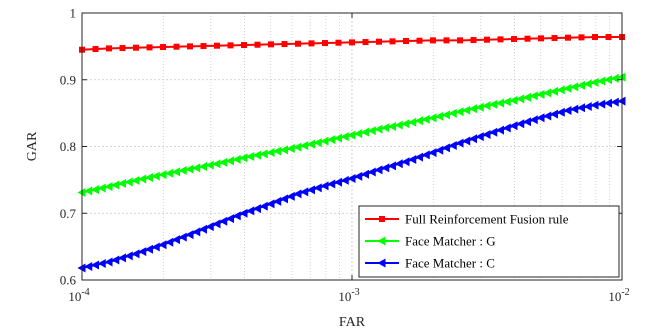 The width and height of the screenshot is (645, 333). Describe the element at coordinates (450, 241) in the screenshot. I see `legend-label: Face Matcher : G` at that location.